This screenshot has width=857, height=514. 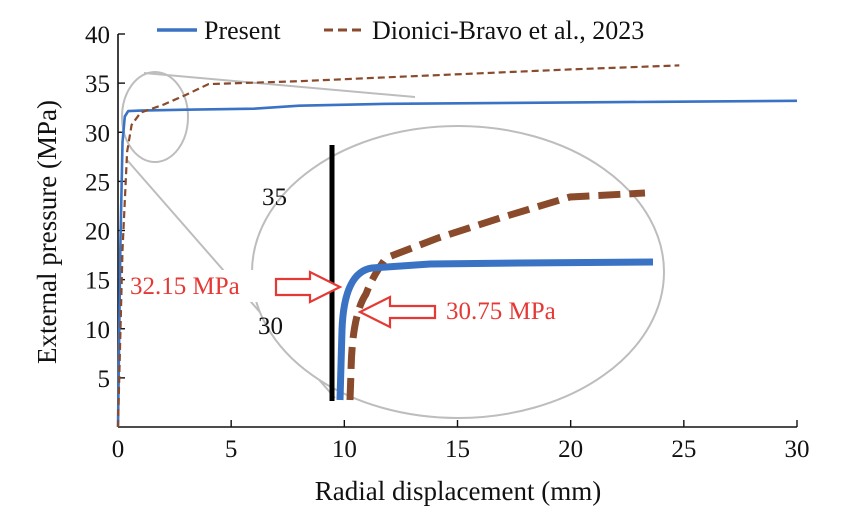 What do you see at coordinates (105, 207) in the screenshot?
I see `y-ticks: 5 10 15 20 25 30 35 40` at bounding box center [105, 207].